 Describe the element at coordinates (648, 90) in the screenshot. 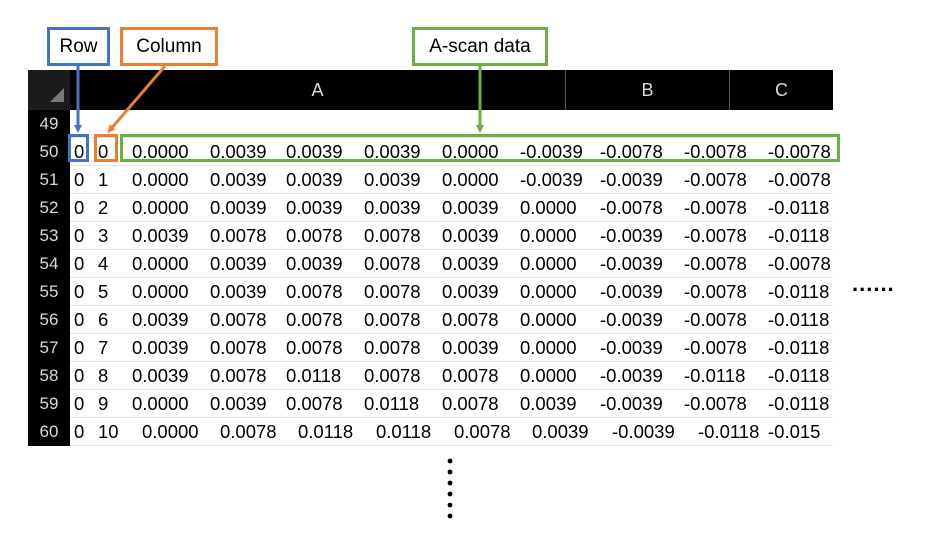

I see `column-header-b: B` at that location.